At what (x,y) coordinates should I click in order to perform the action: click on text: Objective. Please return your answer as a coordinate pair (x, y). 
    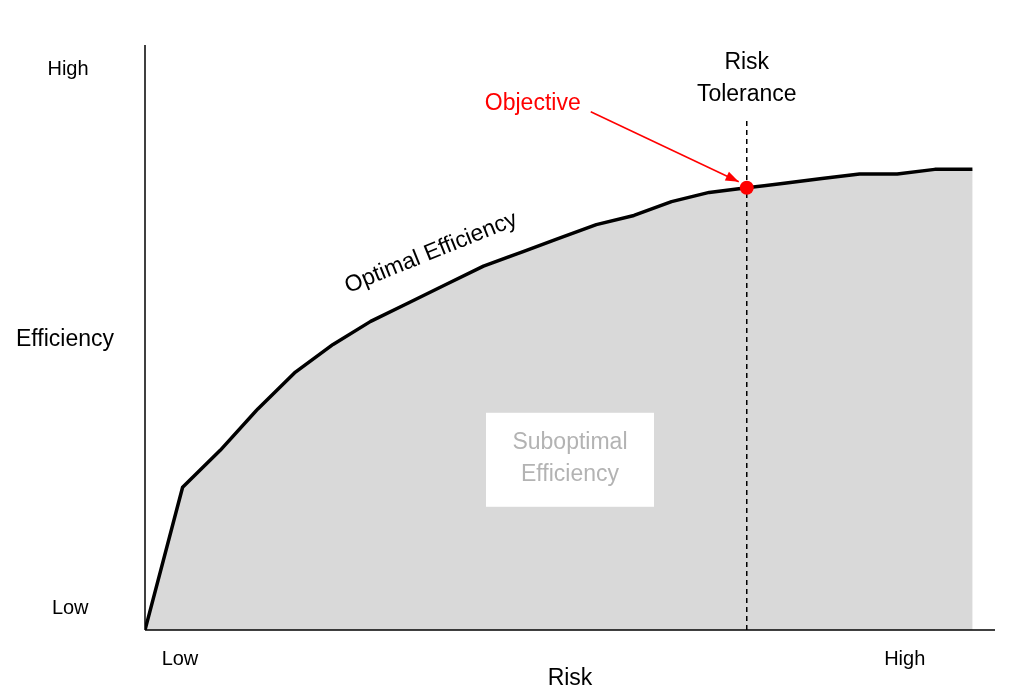
    Looking at the image, I should click on (532, 101).